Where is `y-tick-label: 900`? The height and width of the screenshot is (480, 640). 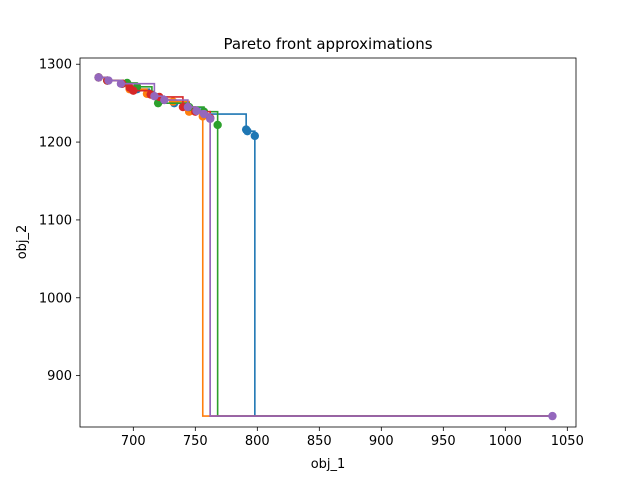 y-tick-label: 900 is located at coordinates (59, 376).